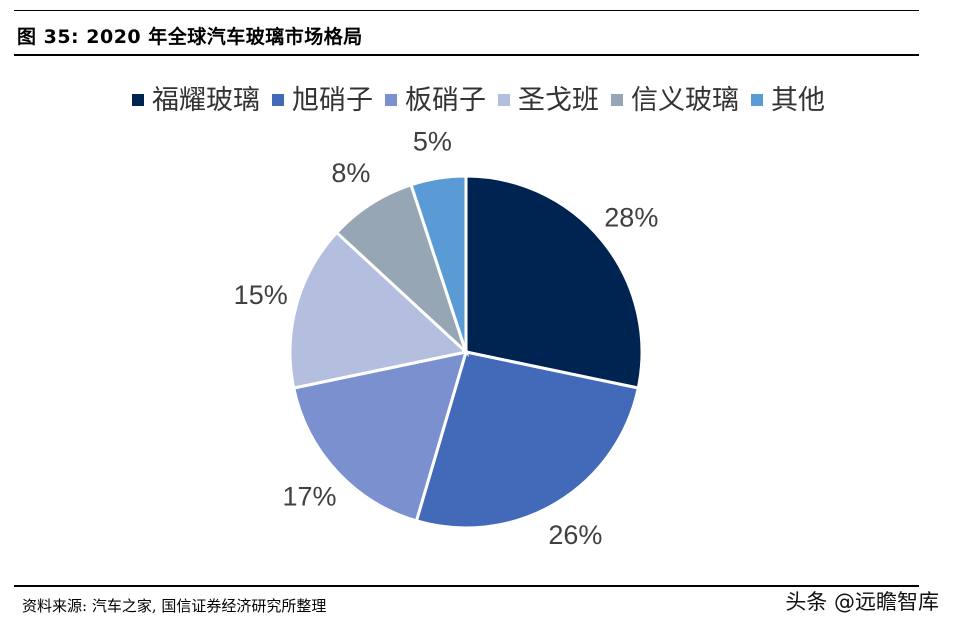 The height and width of the screenshot is (626, 957). I want to click on watermark: 头条 @远瞻智库, so click(862, 602).